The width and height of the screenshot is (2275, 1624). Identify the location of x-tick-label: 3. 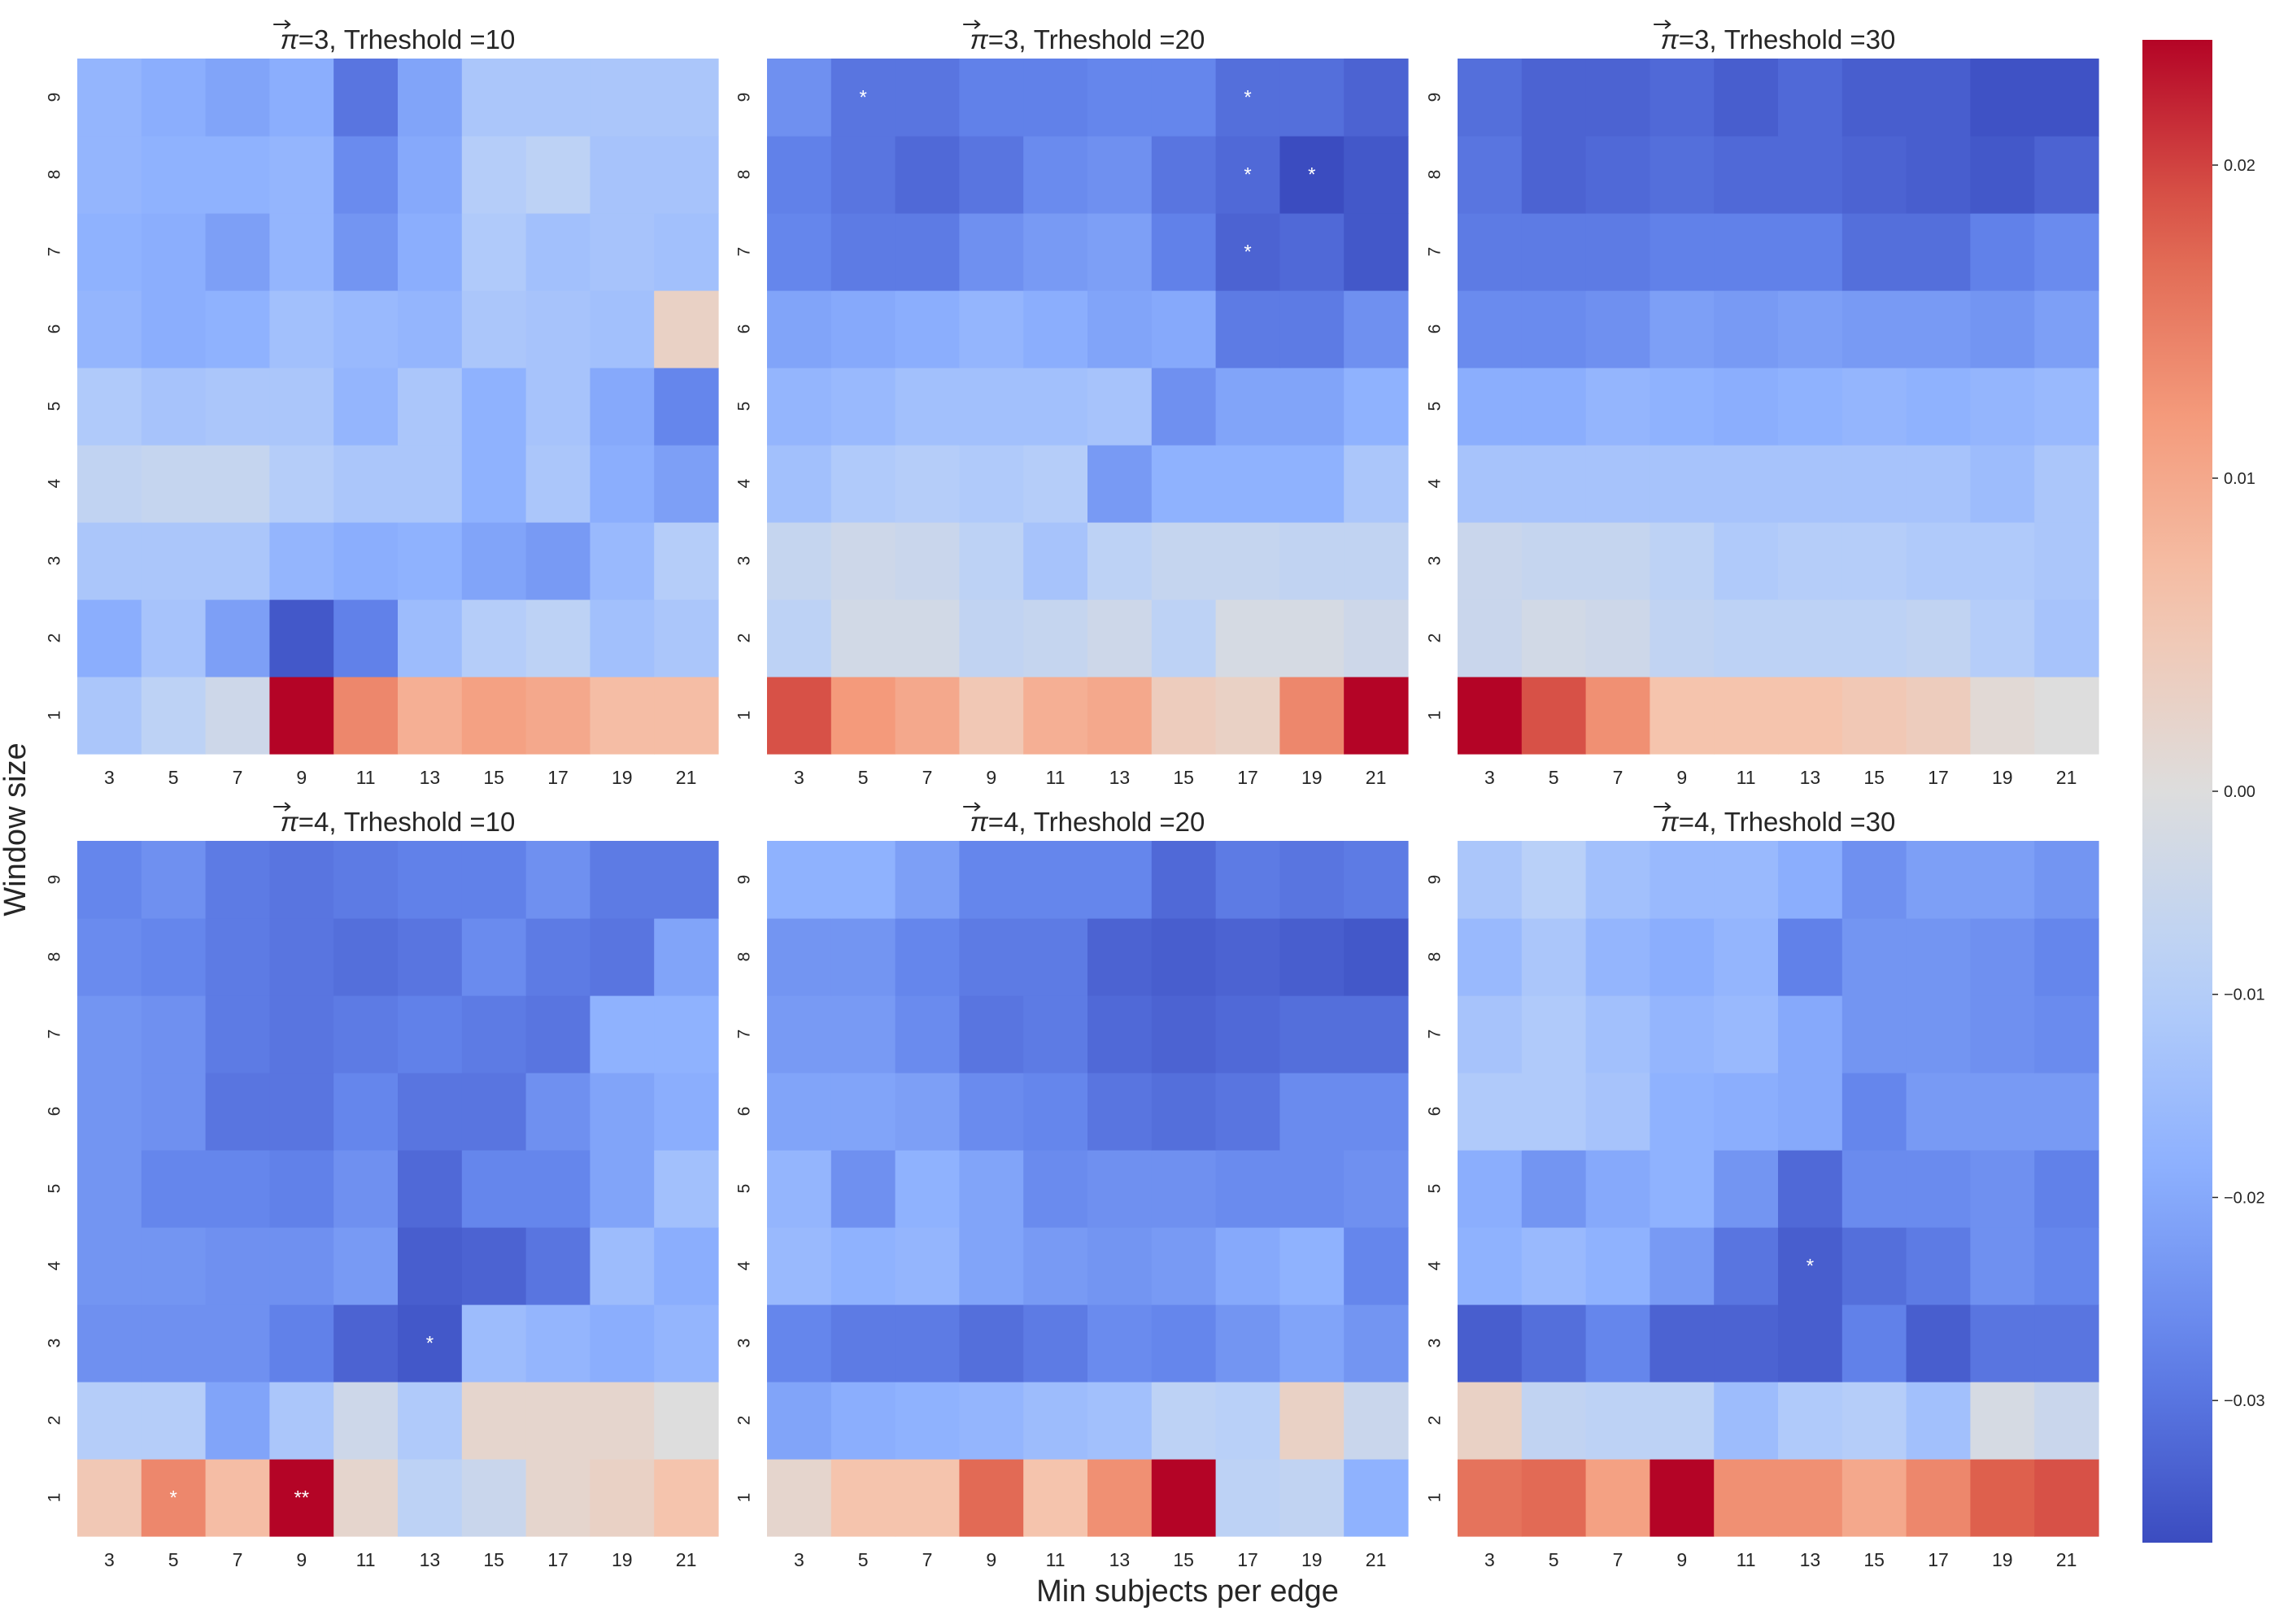
(1489, 1559).